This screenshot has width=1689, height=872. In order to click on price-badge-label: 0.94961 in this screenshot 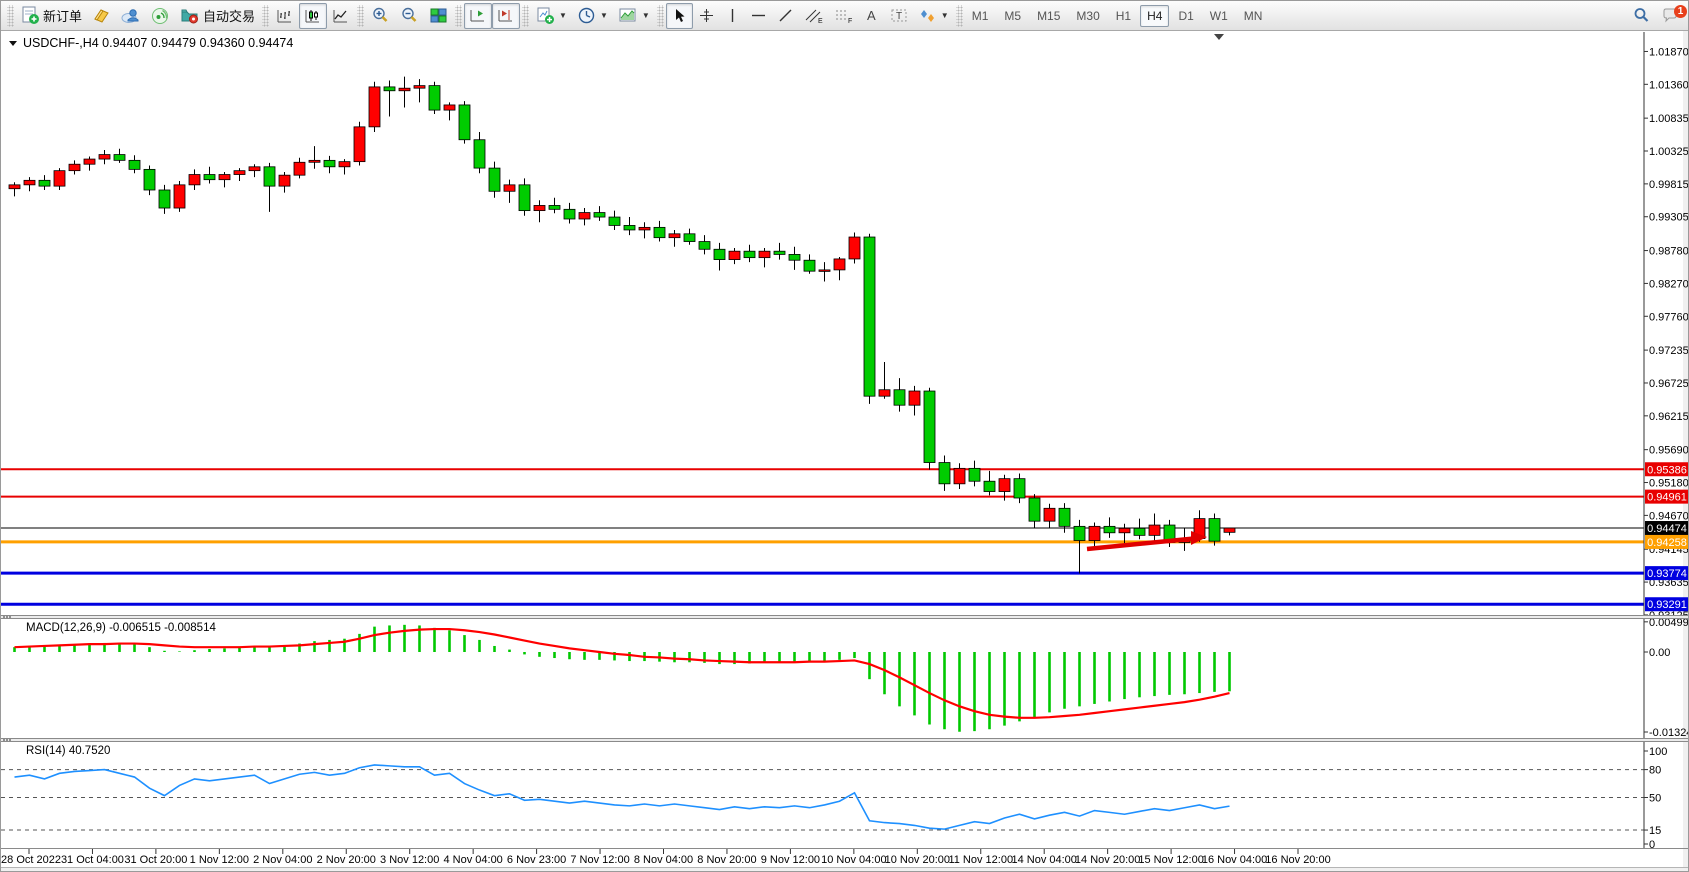, I will do `click(1667, 498)`.